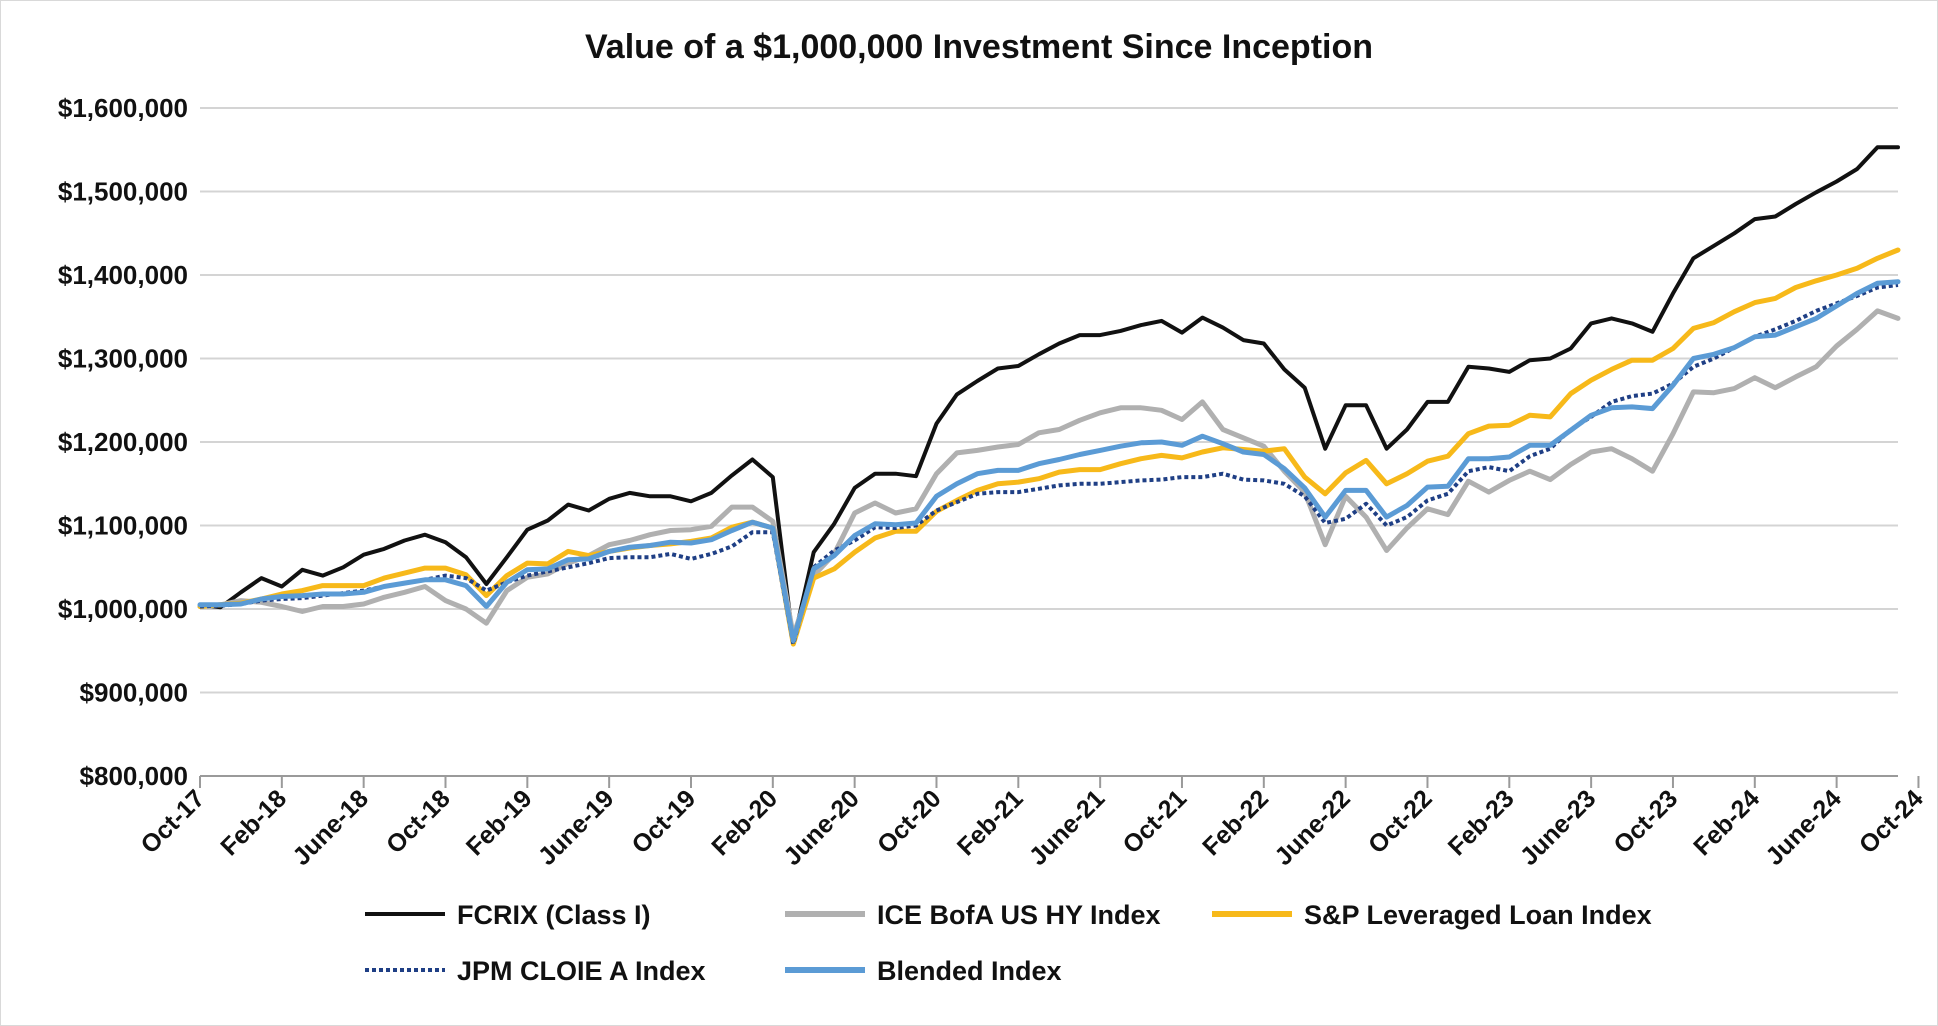  What do you see at coordinates (123, 609) in the screenshot?
I see `y-tick-label: $1,000,000` at bounding box center [123, 609].